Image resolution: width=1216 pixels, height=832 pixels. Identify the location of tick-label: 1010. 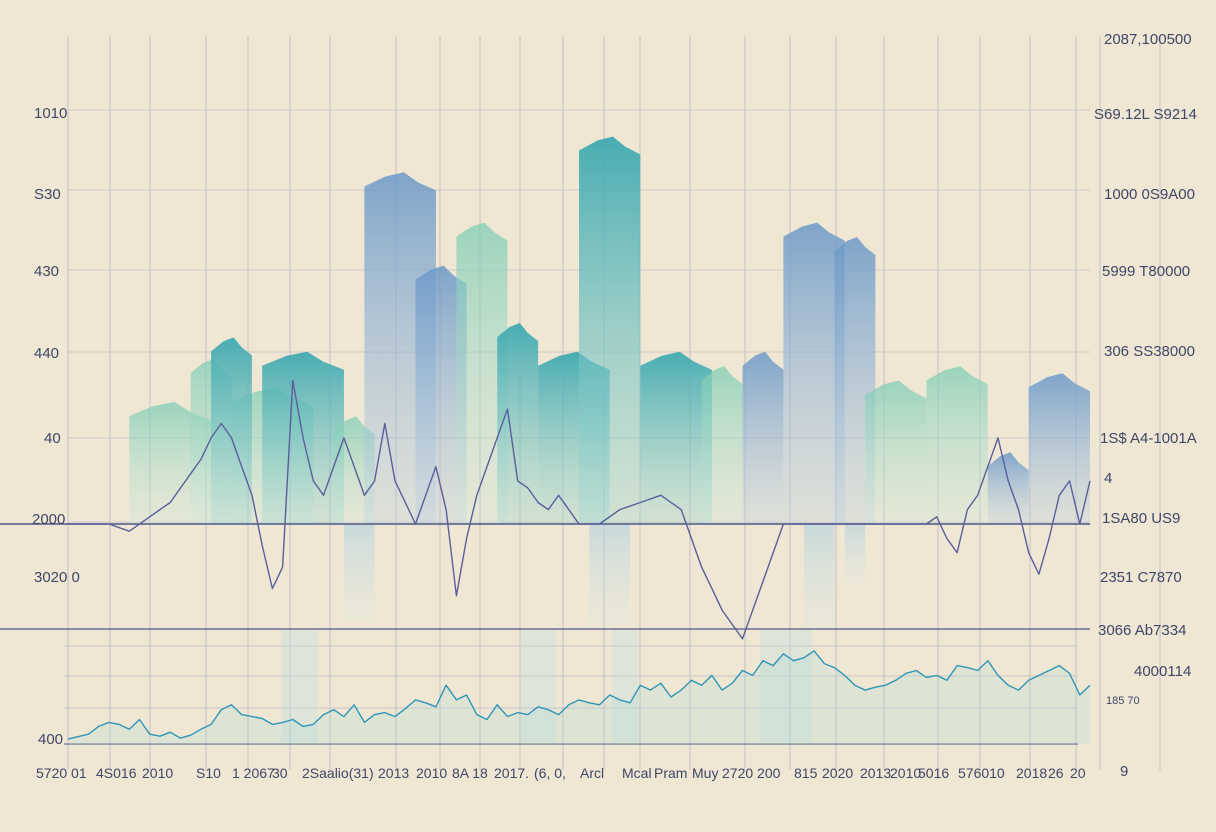
(50, 113).